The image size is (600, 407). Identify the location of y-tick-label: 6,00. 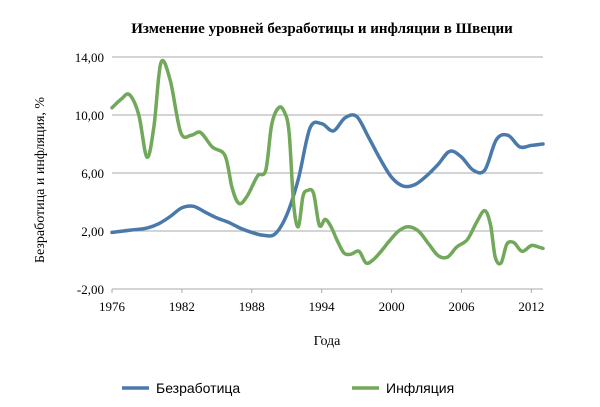
(92, 173).